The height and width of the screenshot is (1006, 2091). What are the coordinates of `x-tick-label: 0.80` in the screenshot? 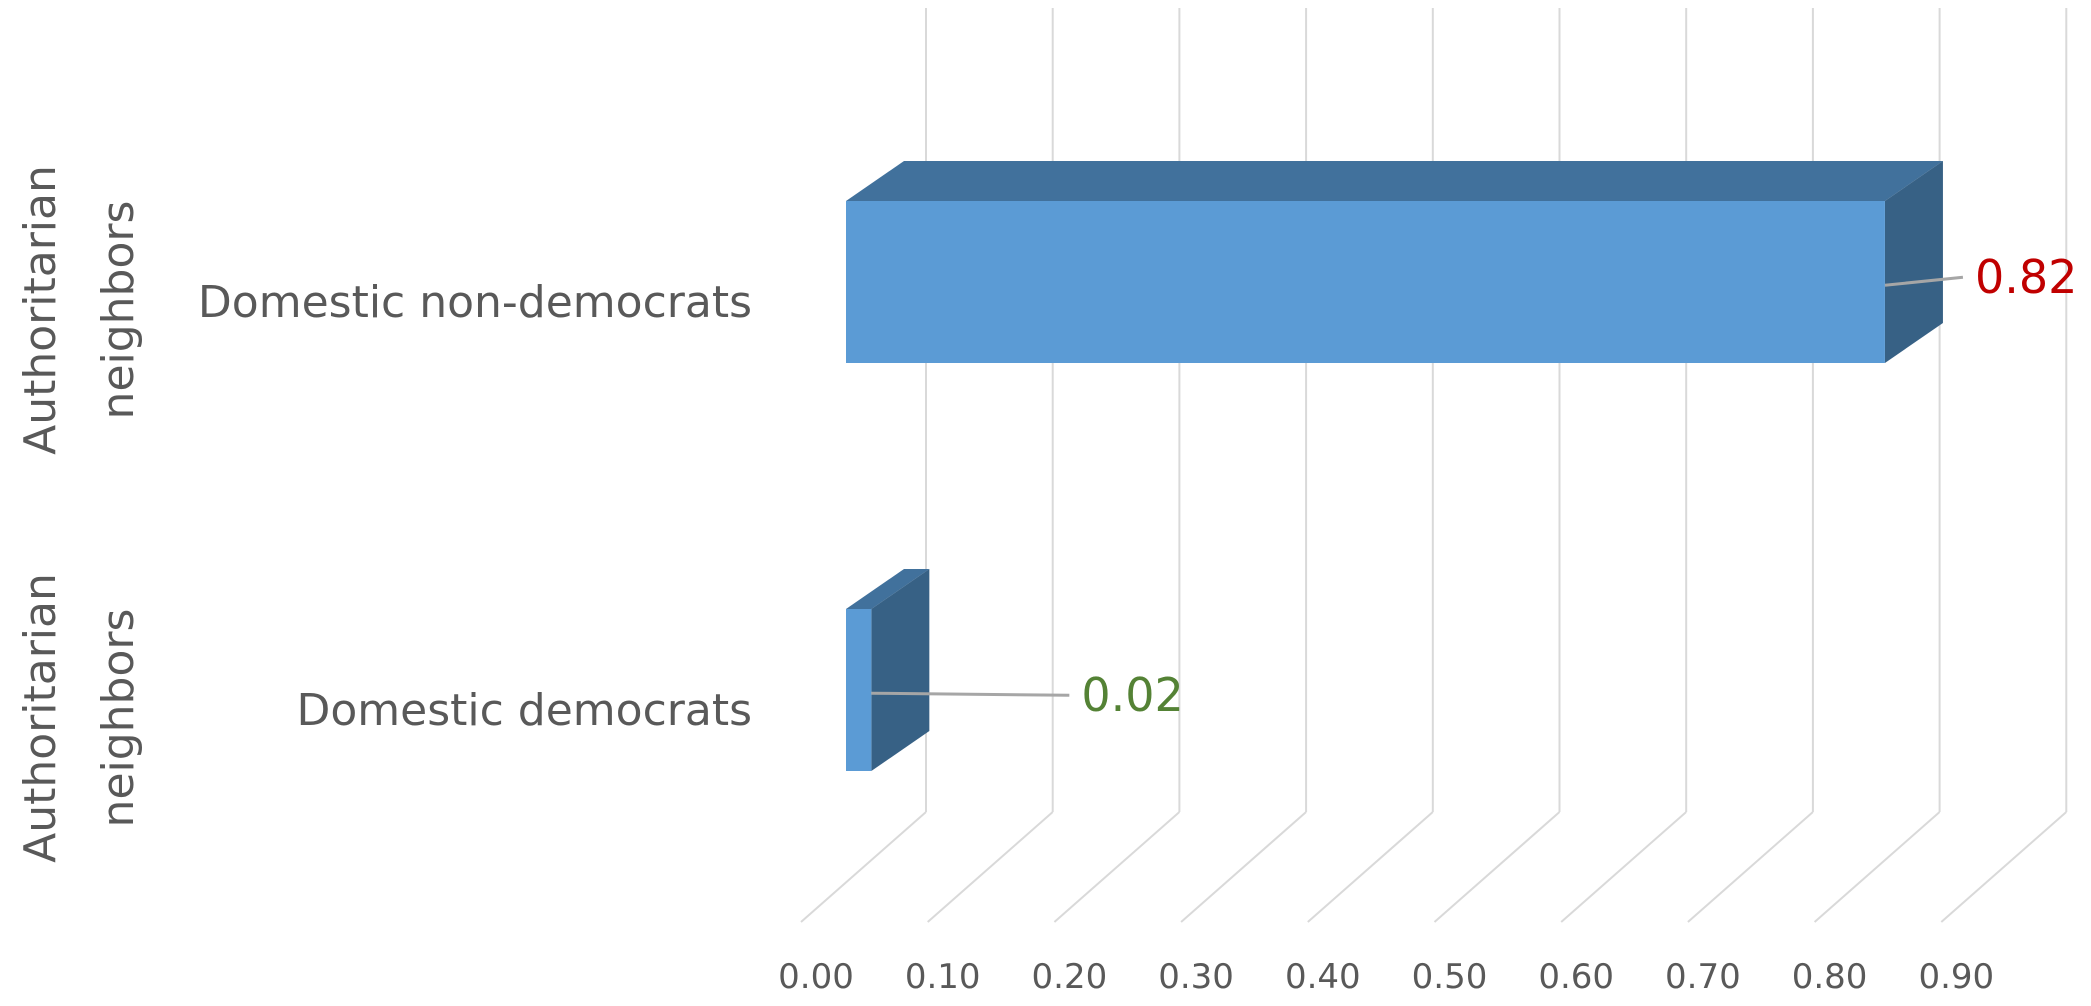 It's located at (1830, 977).